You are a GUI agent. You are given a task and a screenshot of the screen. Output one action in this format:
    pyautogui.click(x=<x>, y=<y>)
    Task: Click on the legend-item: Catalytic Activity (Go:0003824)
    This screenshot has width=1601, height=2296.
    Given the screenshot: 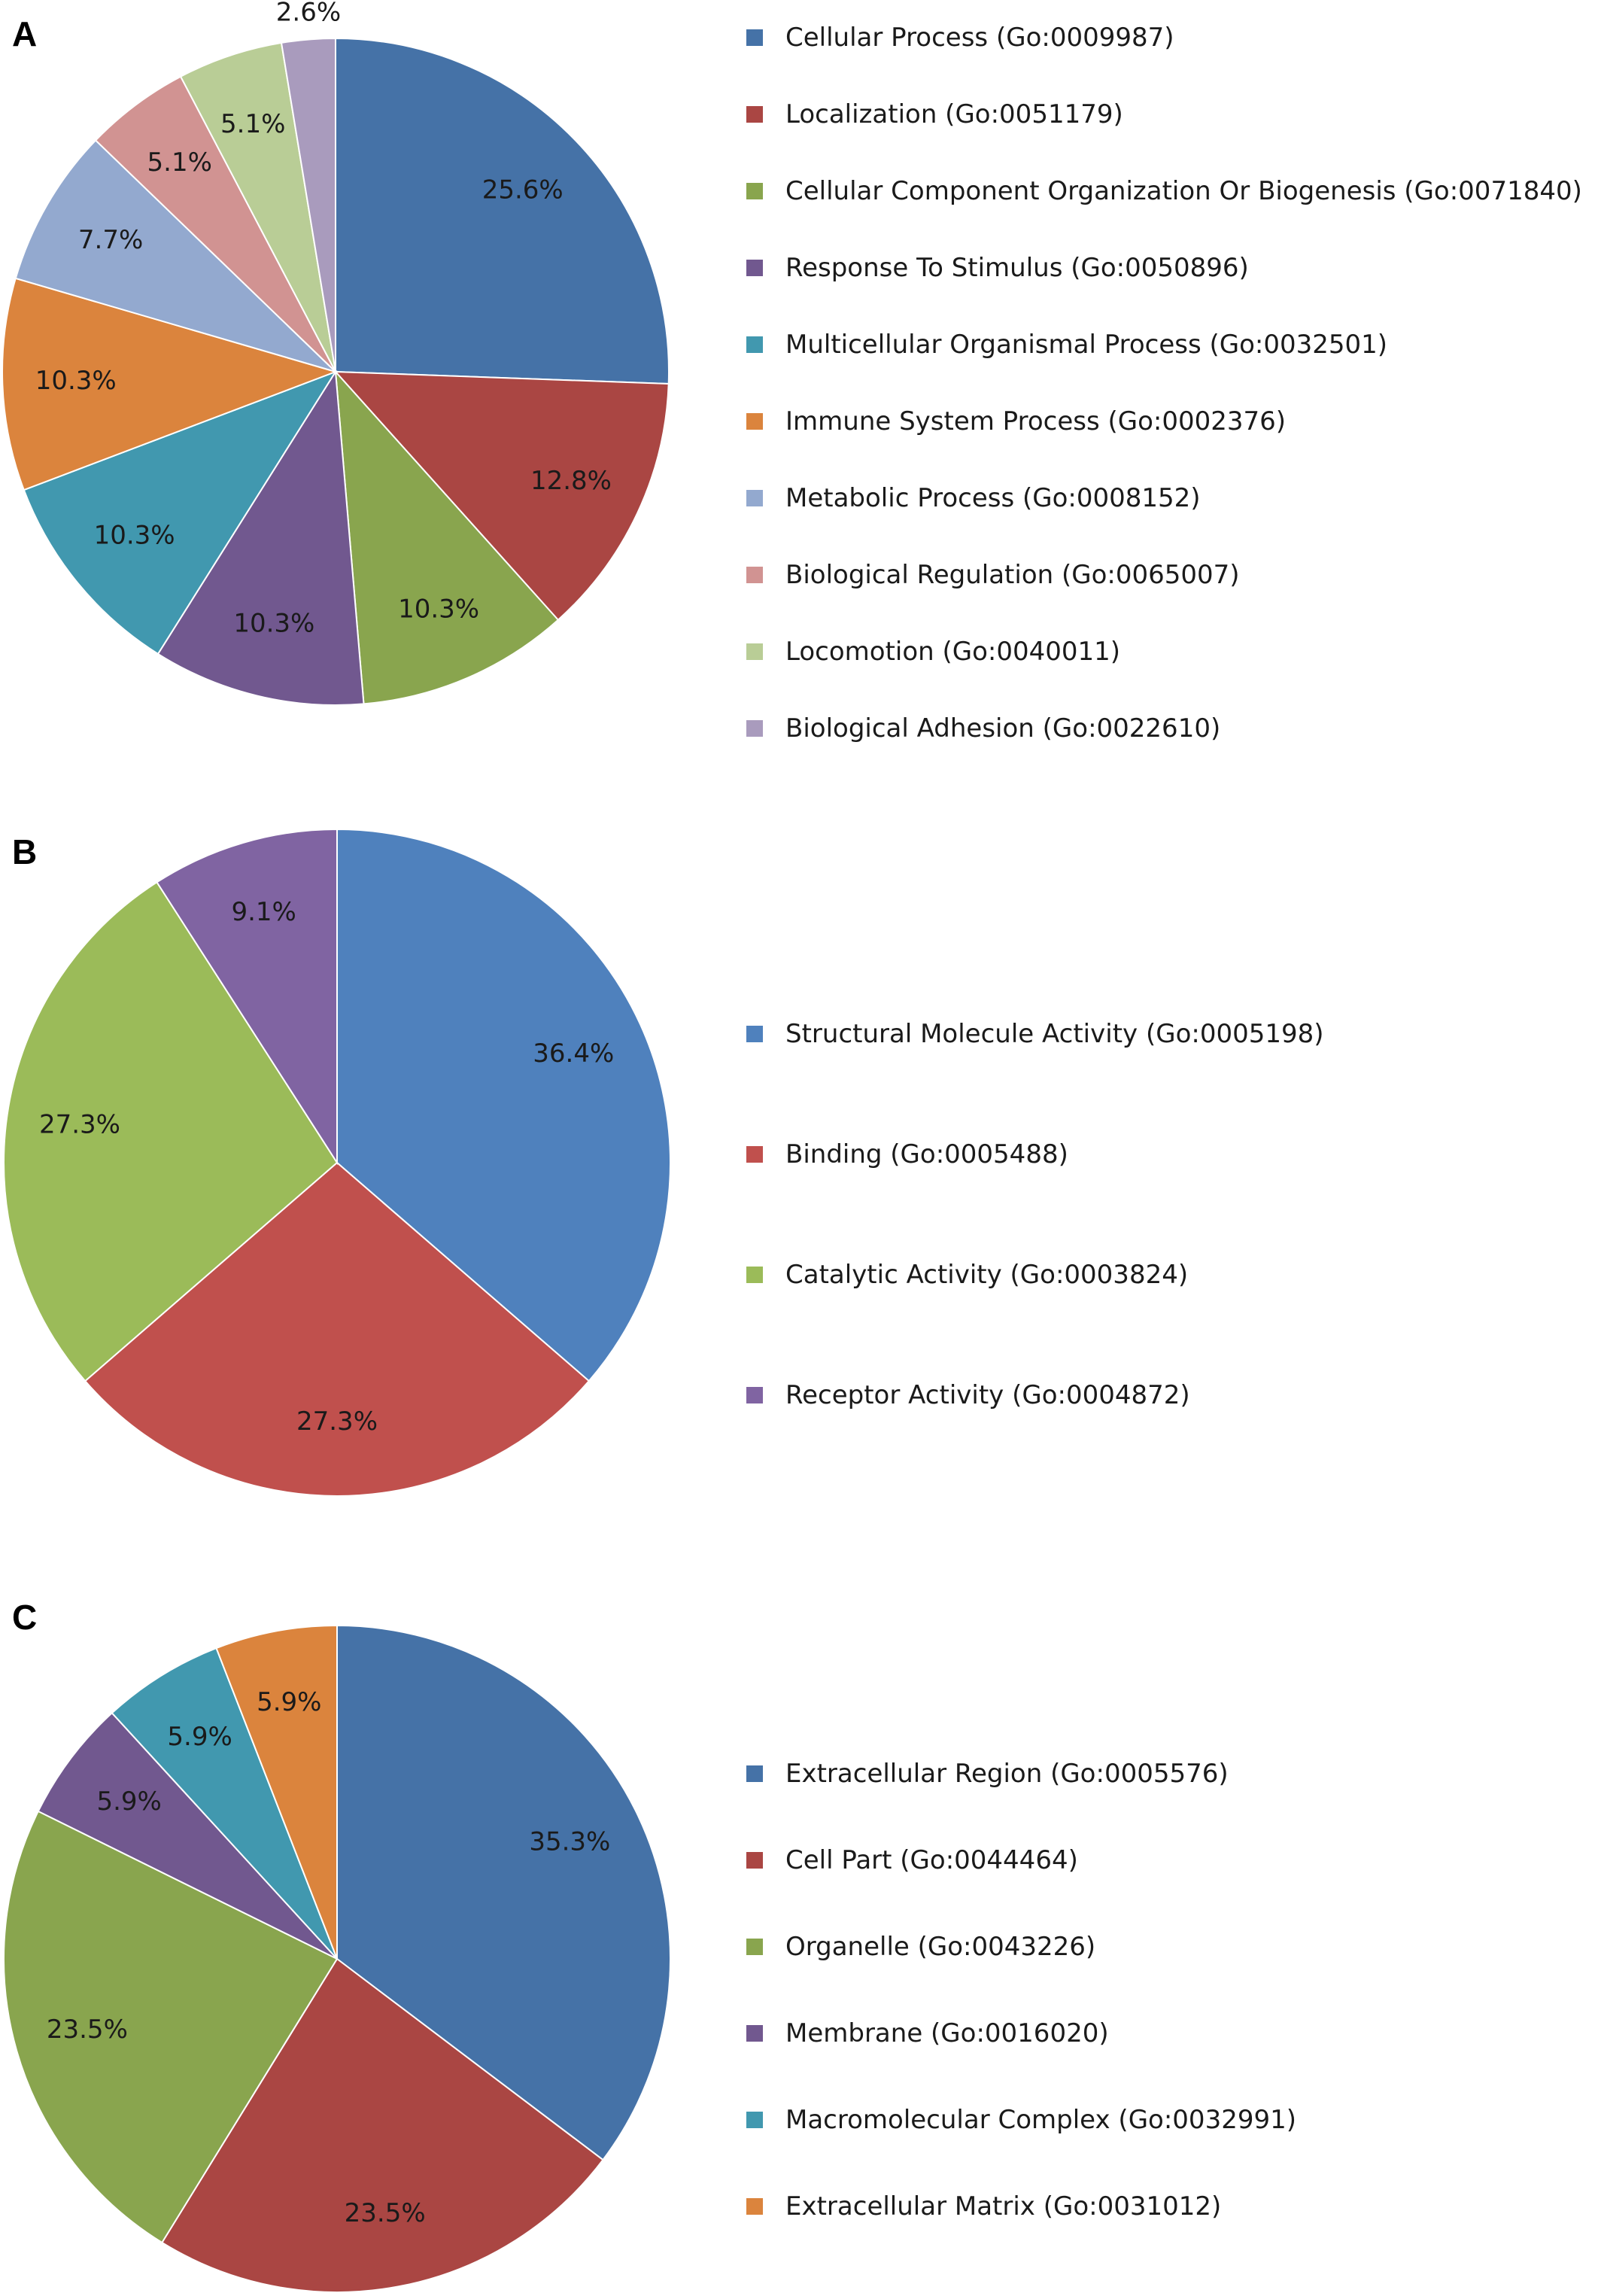 What is the action you would take?
    pyautogui.click(x=967, y=1275)
    